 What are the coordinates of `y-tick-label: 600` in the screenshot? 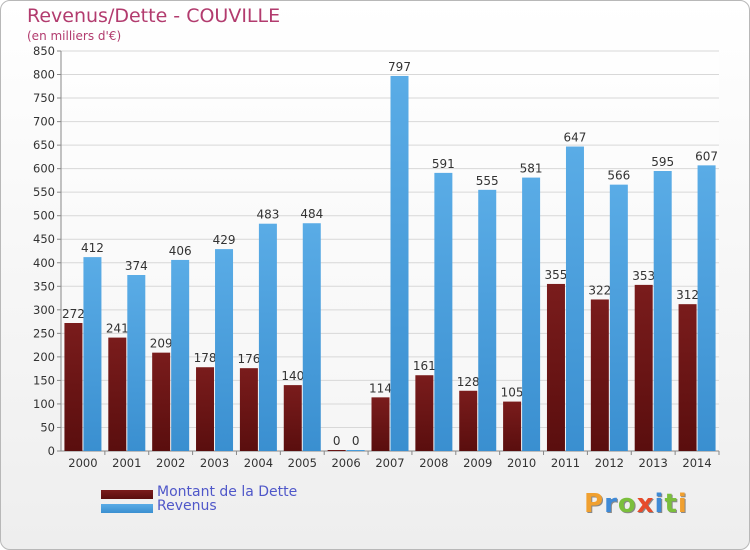 It's located at (44, 169).